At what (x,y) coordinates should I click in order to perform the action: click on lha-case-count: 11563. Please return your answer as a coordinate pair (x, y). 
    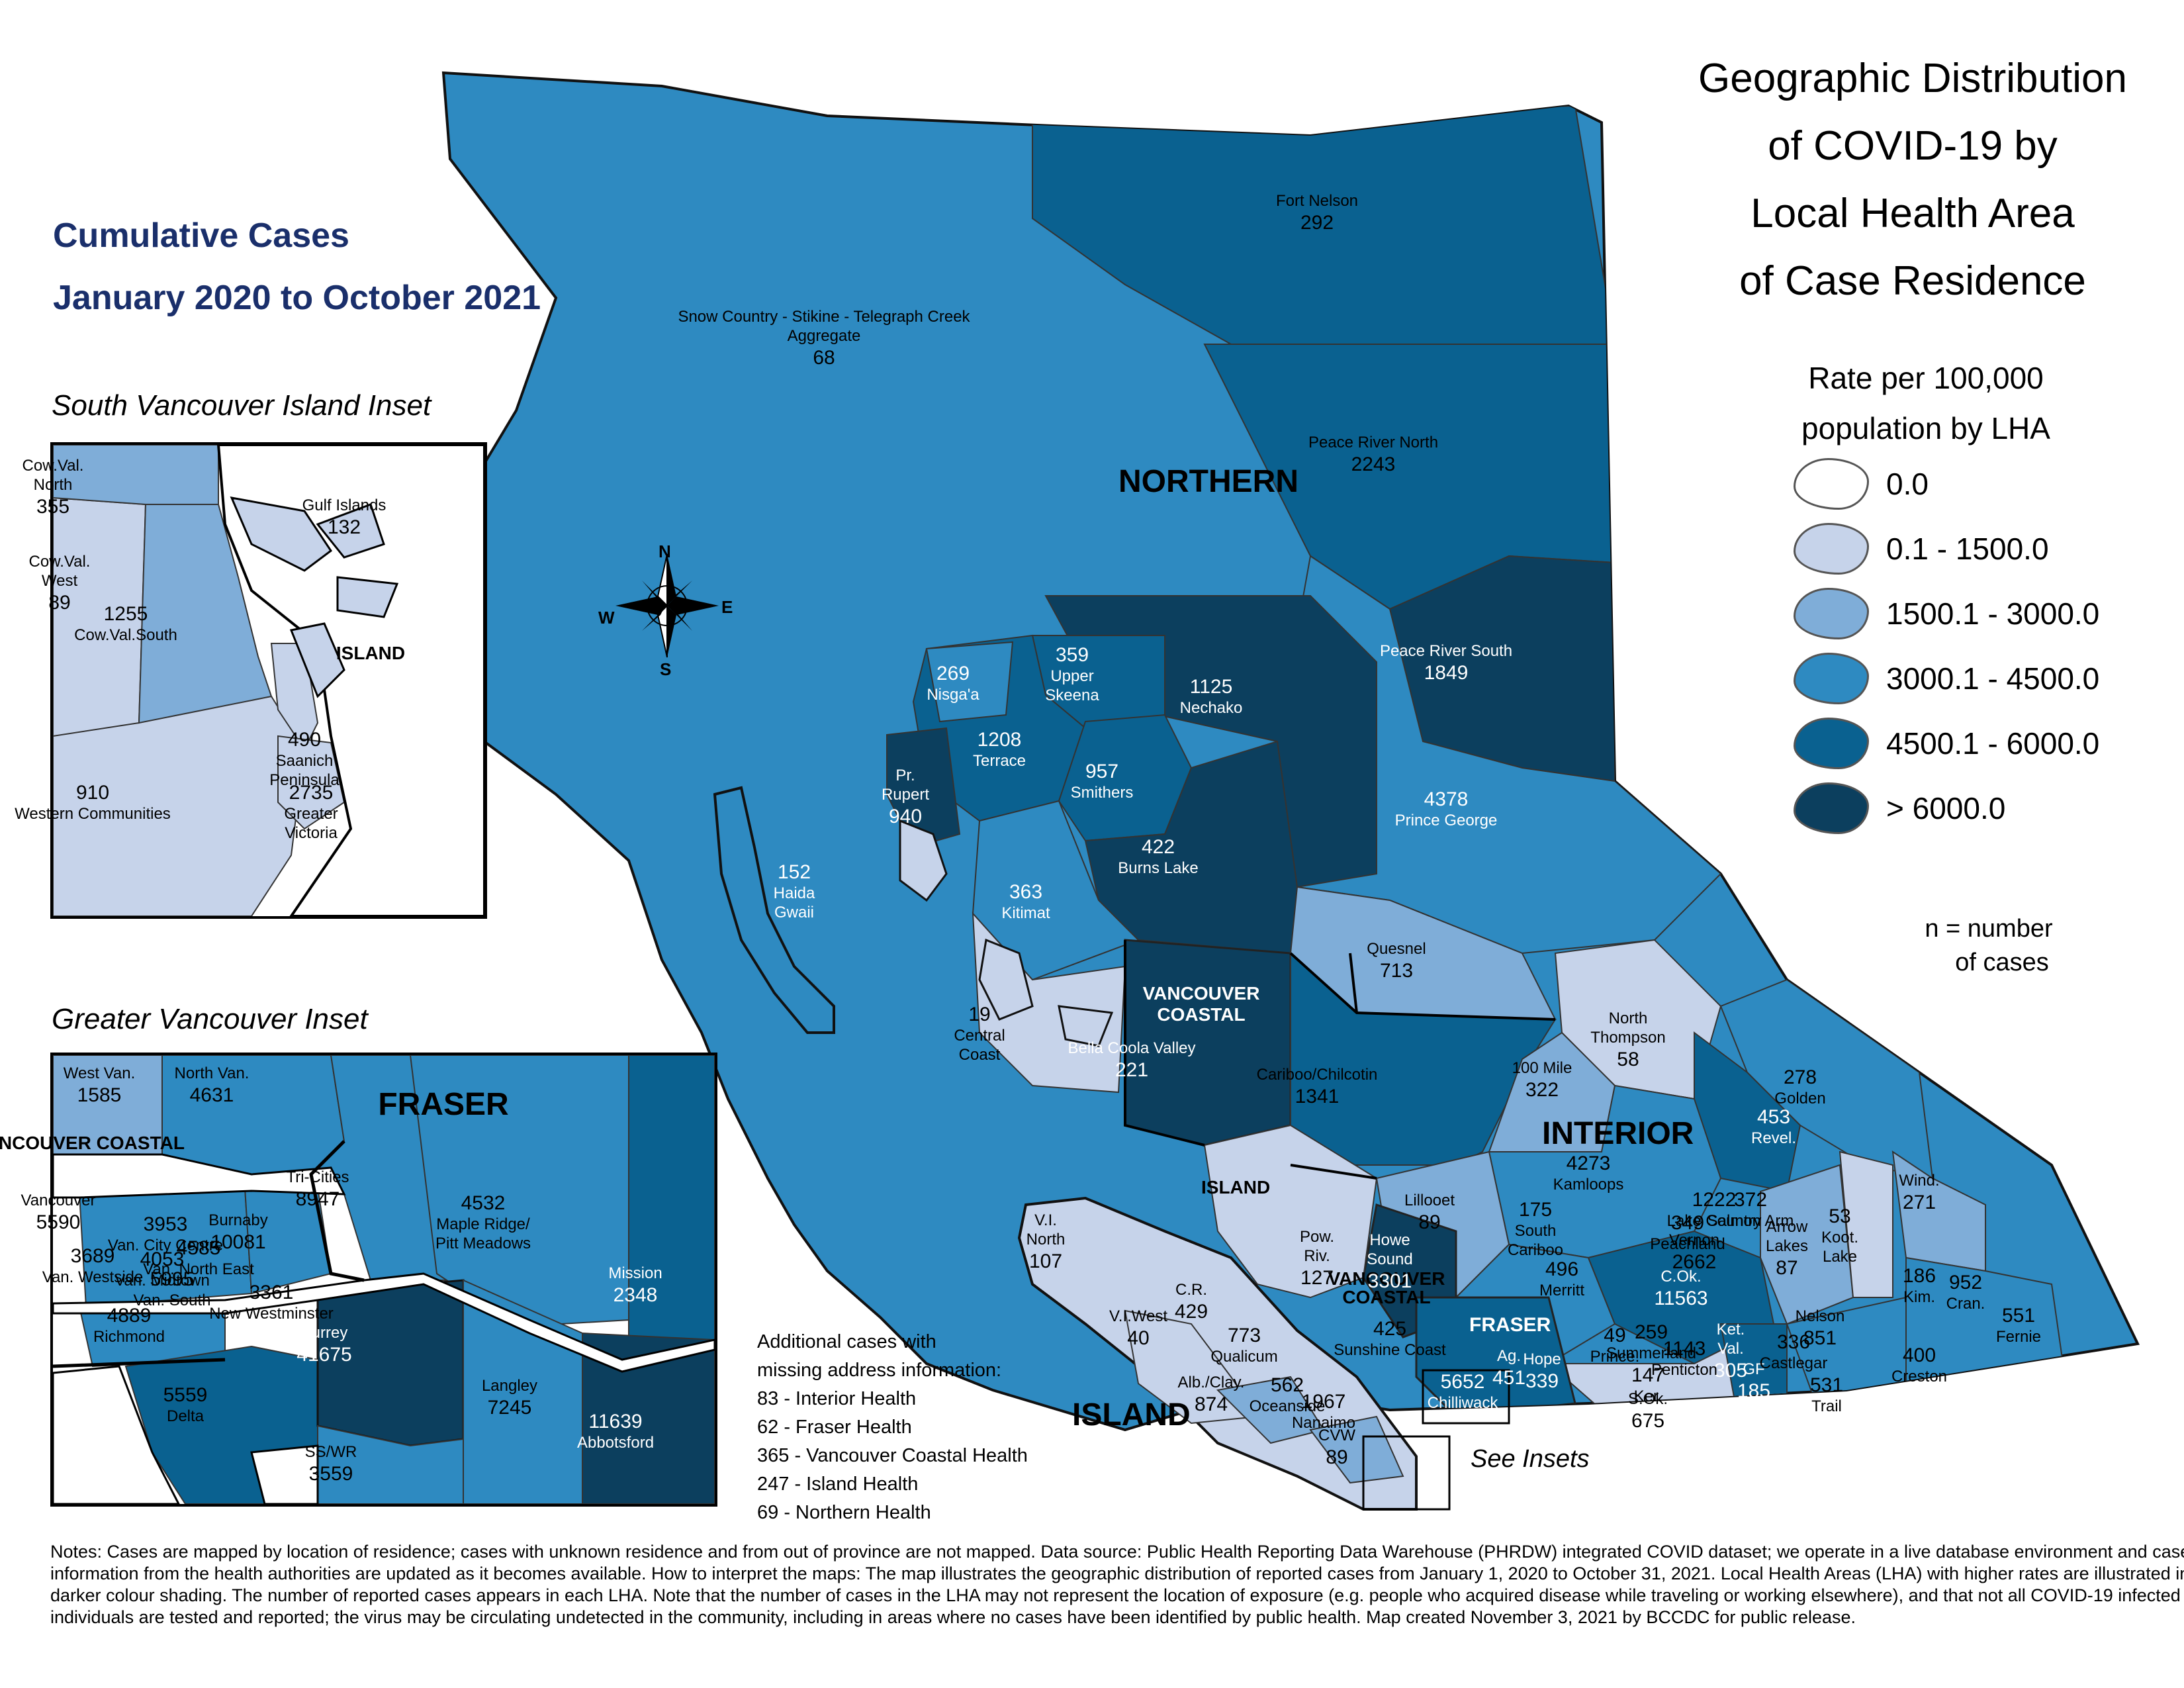
    Looking at the image, I should click on (1681, 1298).